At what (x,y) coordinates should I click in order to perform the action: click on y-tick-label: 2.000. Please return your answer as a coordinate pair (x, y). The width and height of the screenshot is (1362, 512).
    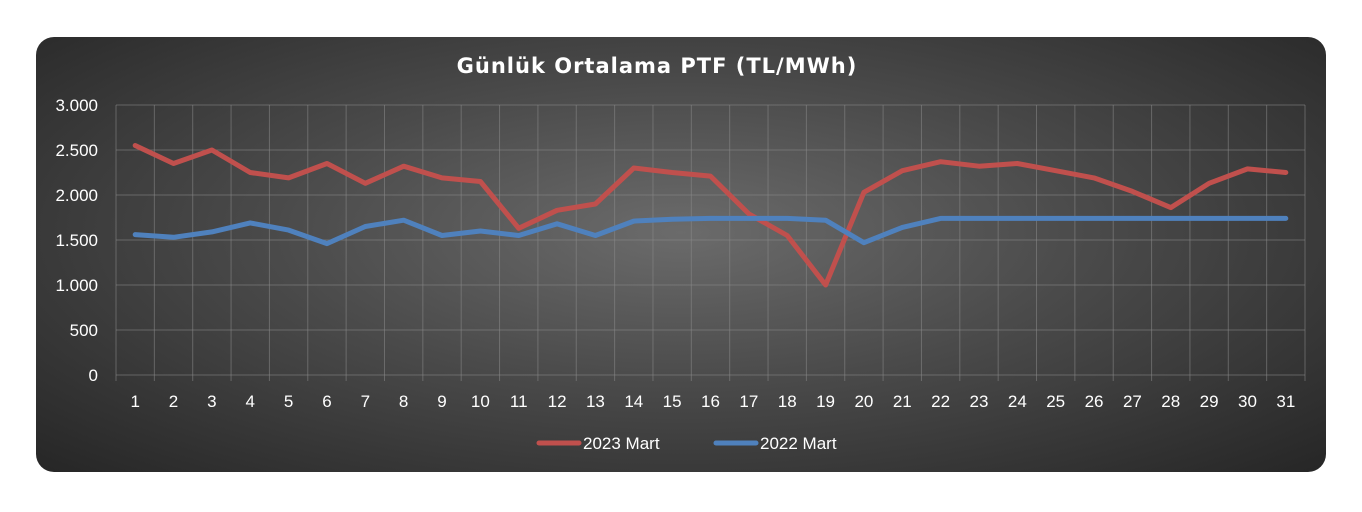
    Looking at the image, I should click on (76, 195).